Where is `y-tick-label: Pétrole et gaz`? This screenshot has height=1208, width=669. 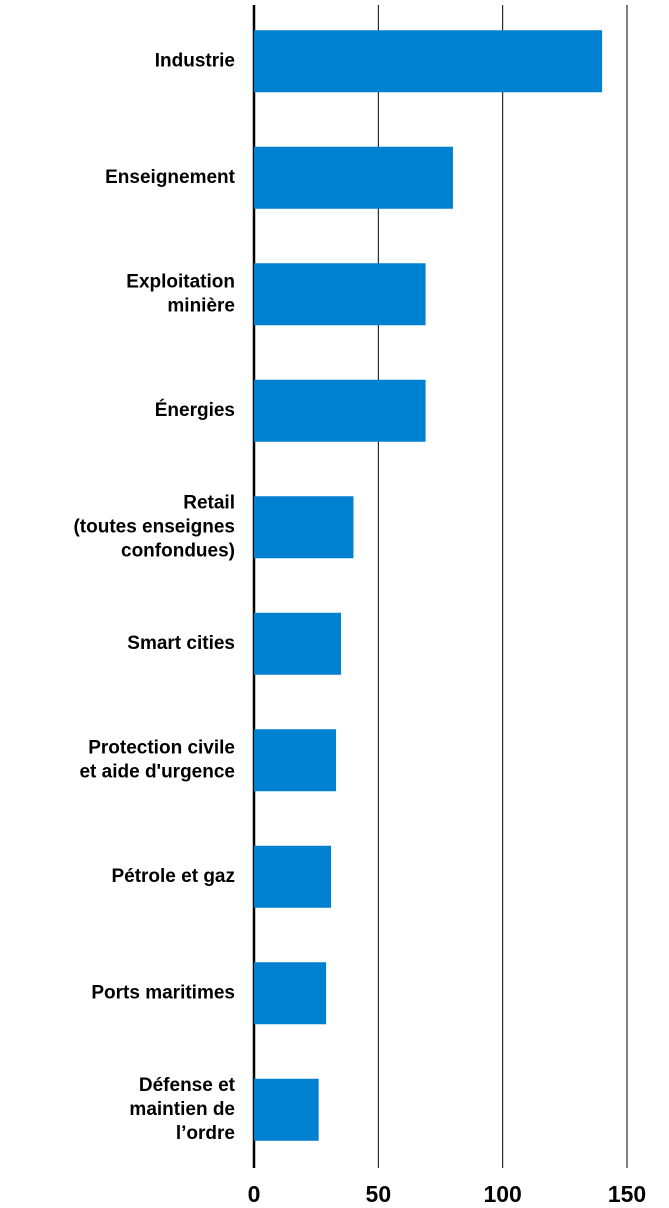 y-tick-label: Pétrole et gaz is located at coordinates (173, 876).